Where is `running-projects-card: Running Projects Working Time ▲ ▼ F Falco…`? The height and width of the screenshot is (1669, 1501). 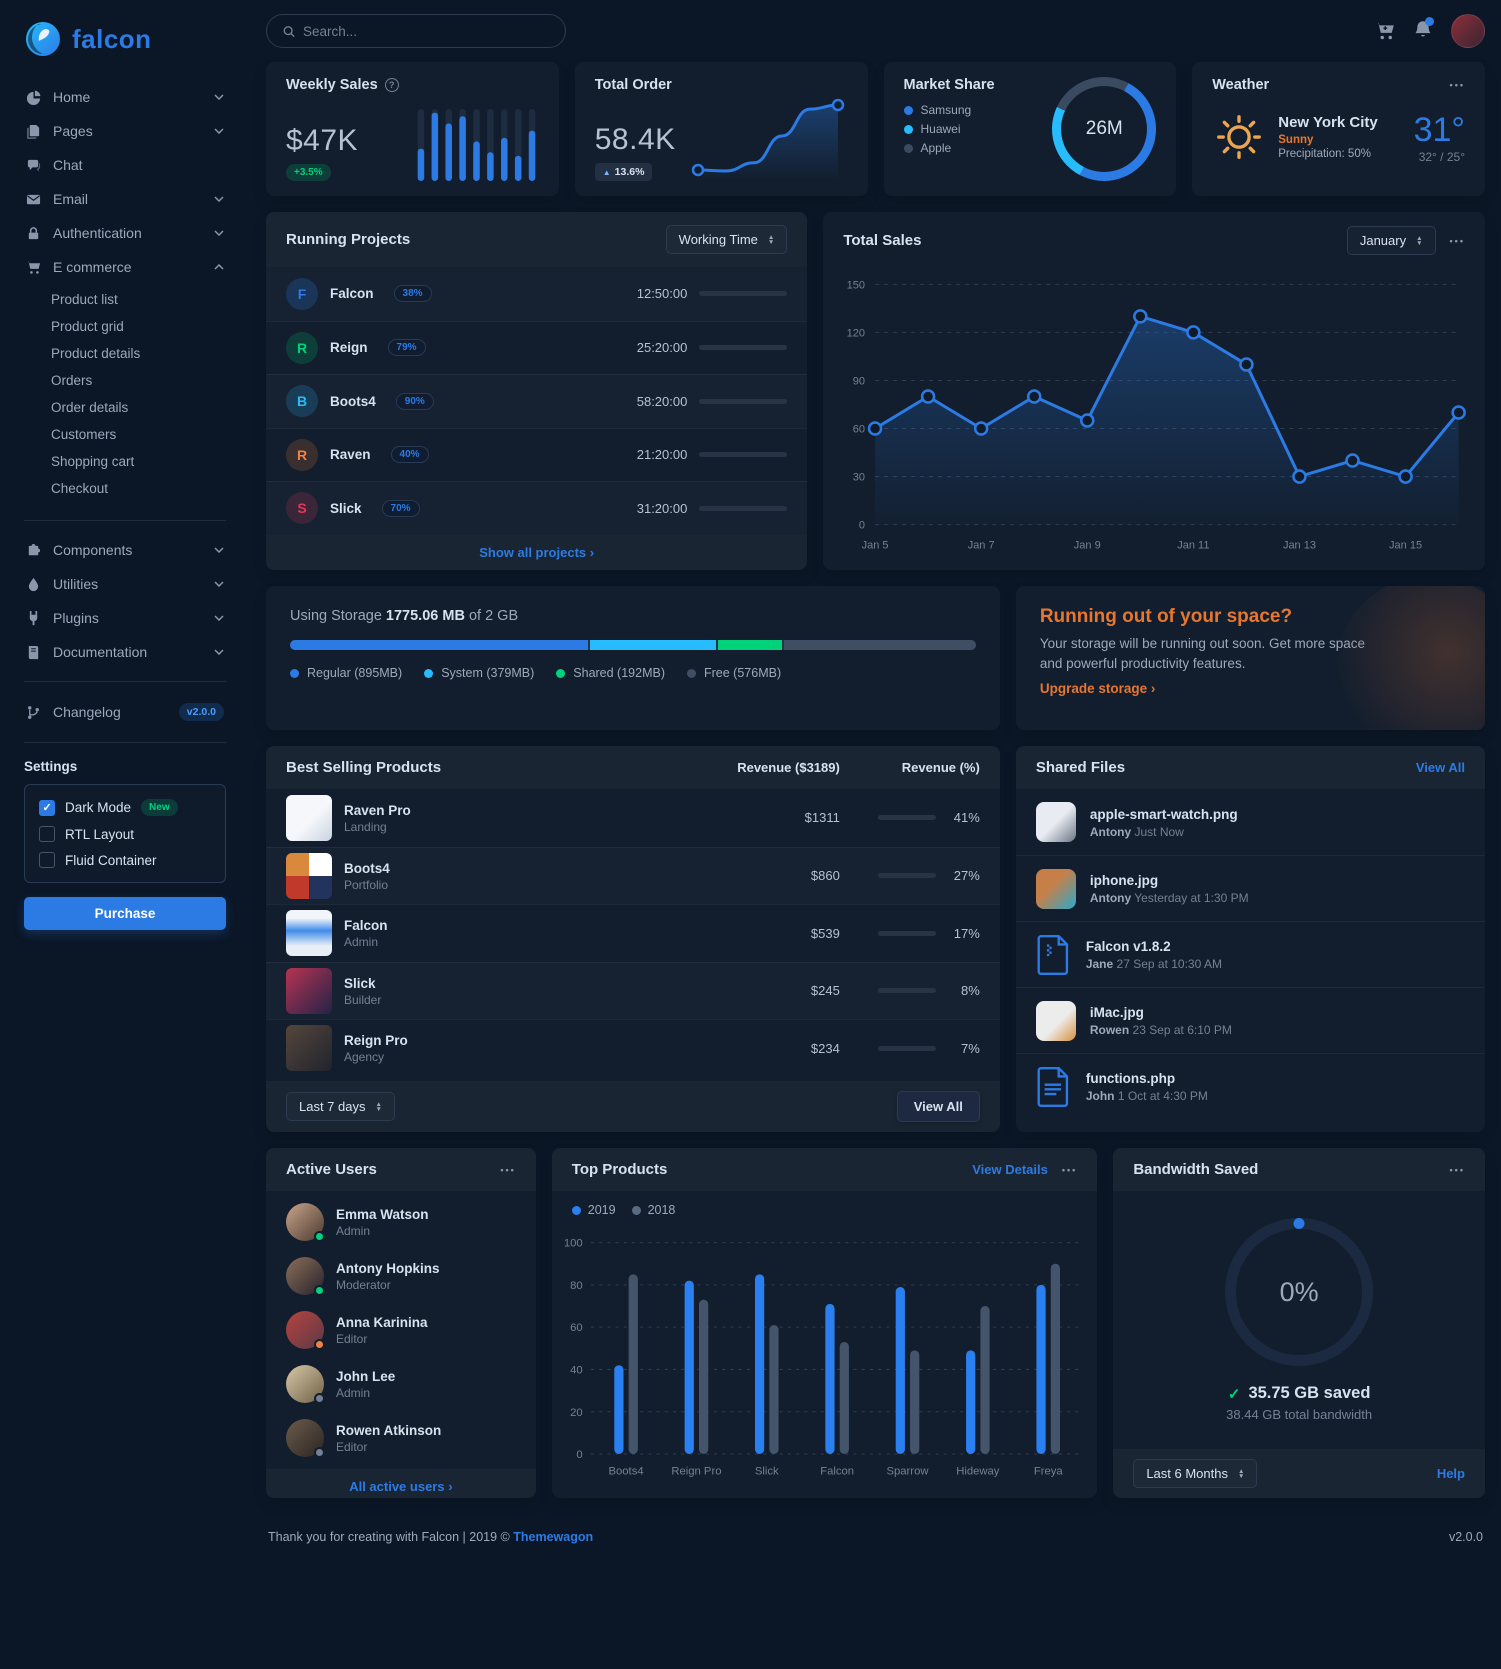
running-projects-card: Running Projects Working Time ▲ ▼ F Falco… is located at coordinates (537, 391).